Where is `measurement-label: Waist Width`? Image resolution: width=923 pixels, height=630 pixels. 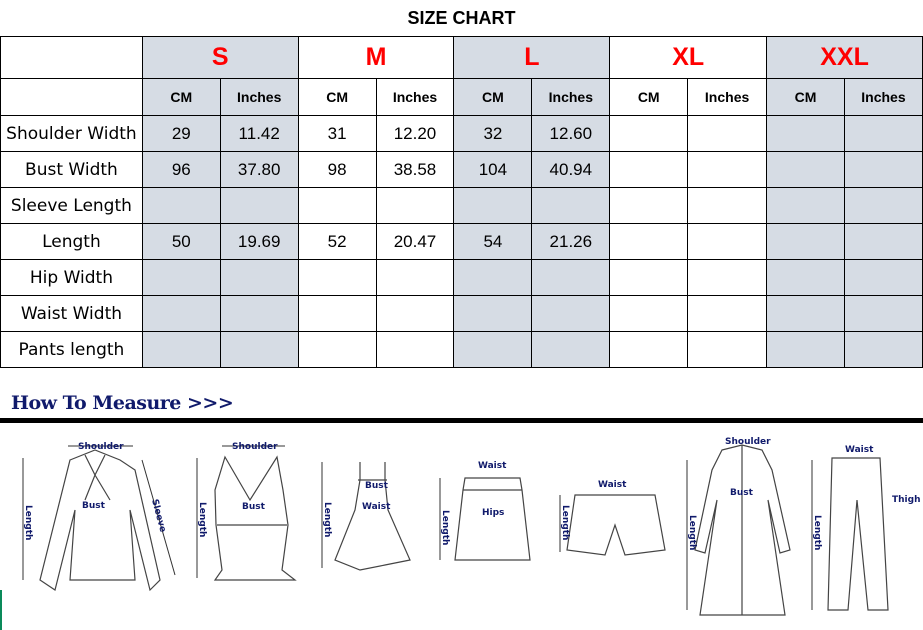 measurement-label: Waist Width is located at coordinates (71, 313).